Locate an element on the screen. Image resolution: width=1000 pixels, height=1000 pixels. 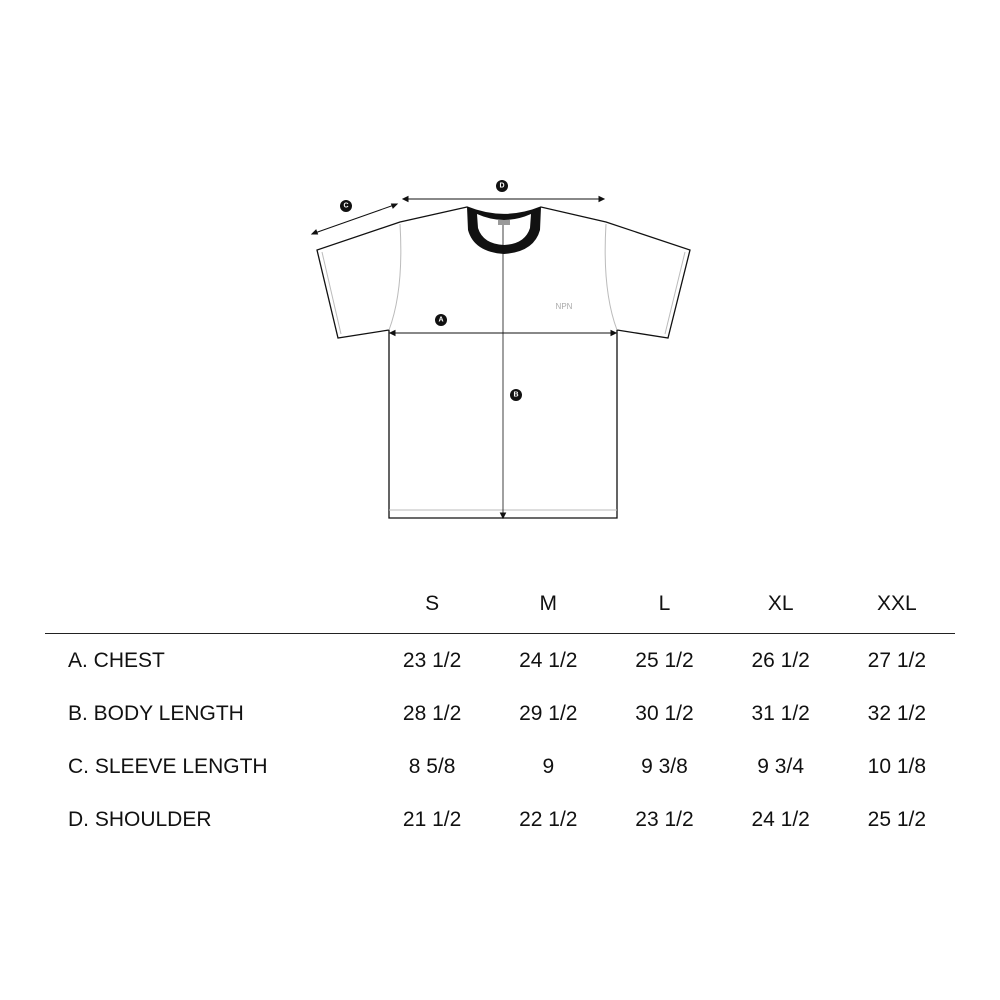
marker-d: D is located at coordinates (502, 186).